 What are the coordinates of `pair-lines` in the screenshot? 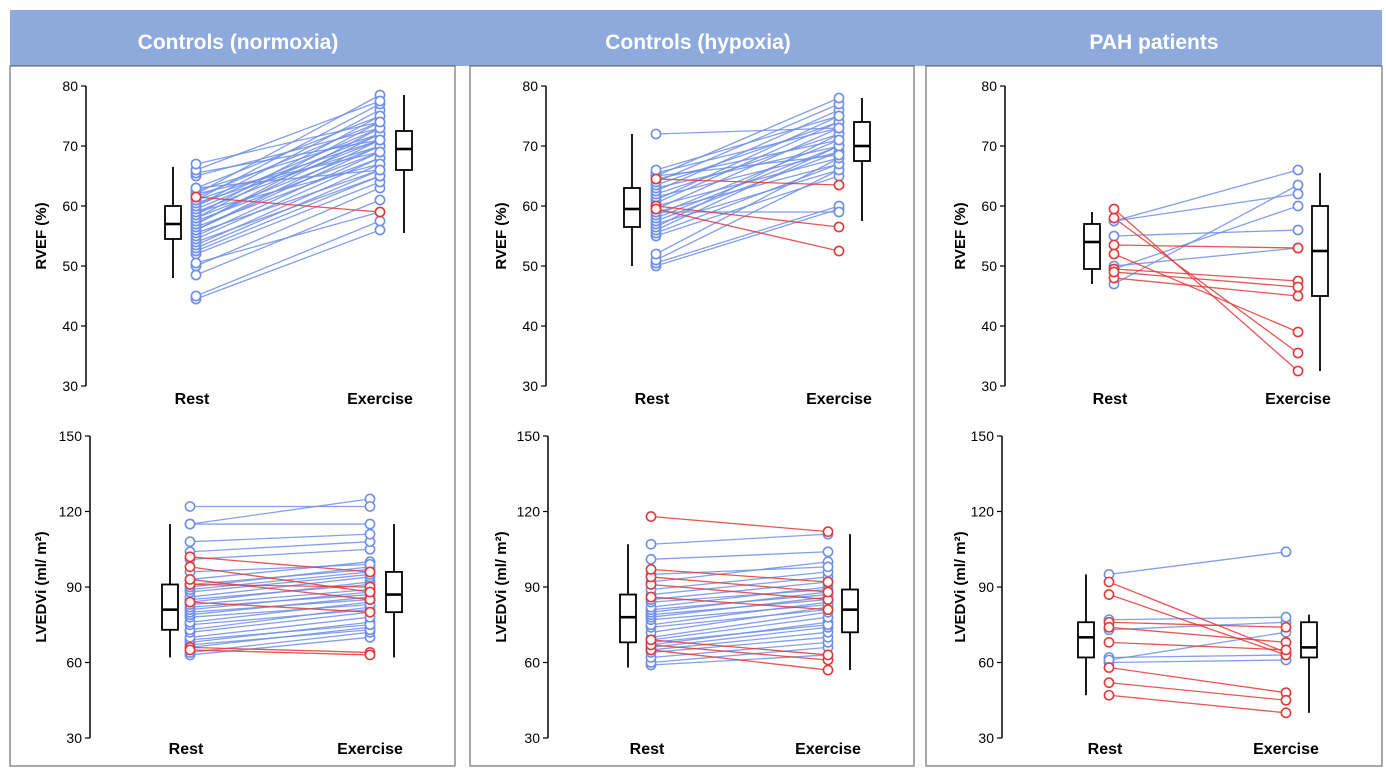 It's located at (747, 182).